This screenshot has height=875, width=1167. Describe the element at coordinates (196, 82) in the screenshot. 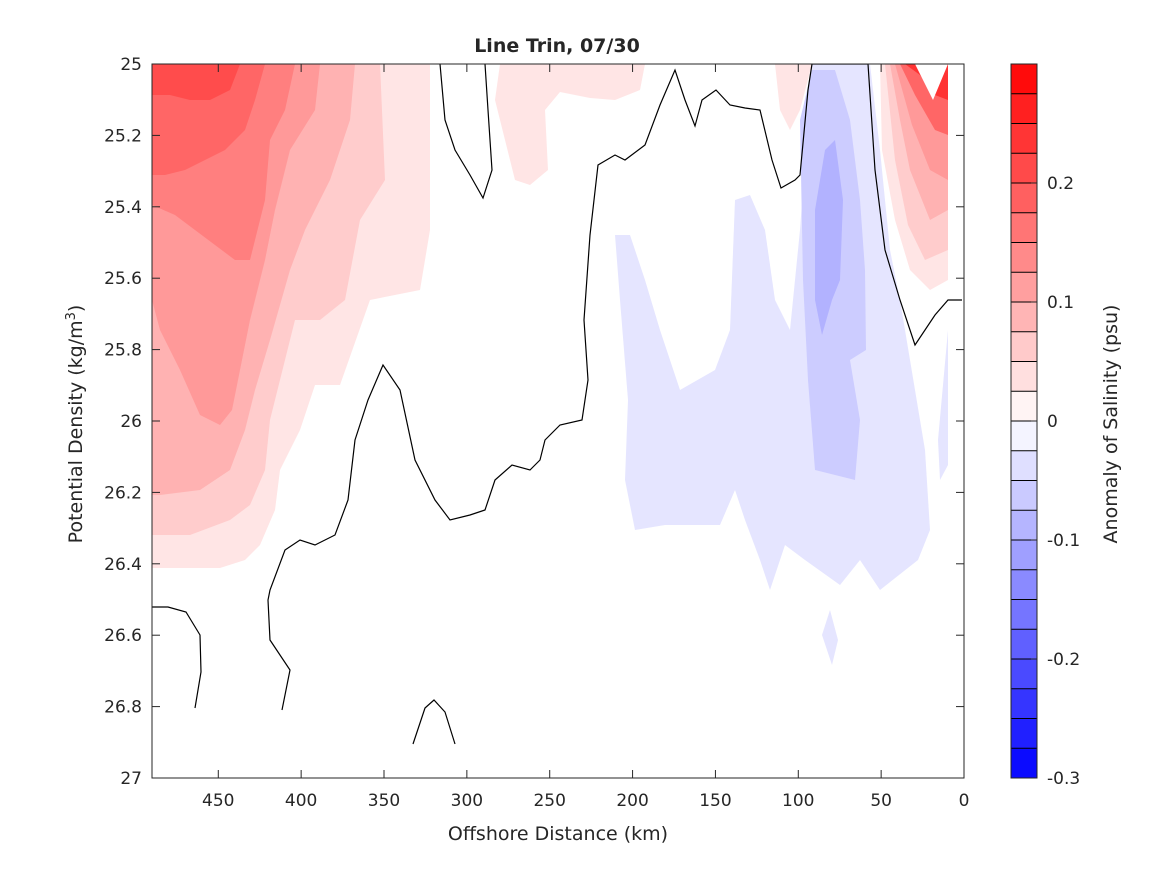

I see `fill-west-l7` at that location.